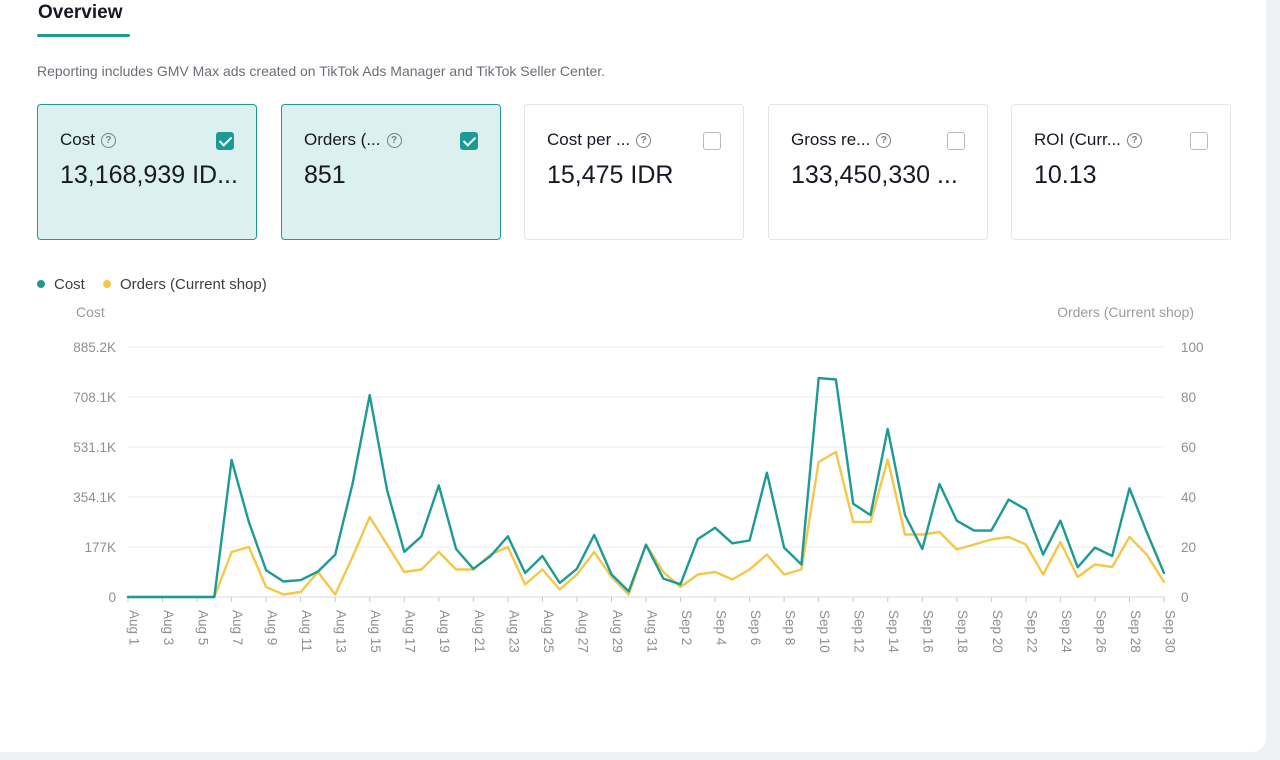 The width and height of the screenshot is (1280, 760). I want to click on right-axis-title: Orders (Current shop), so click(1125, 312).